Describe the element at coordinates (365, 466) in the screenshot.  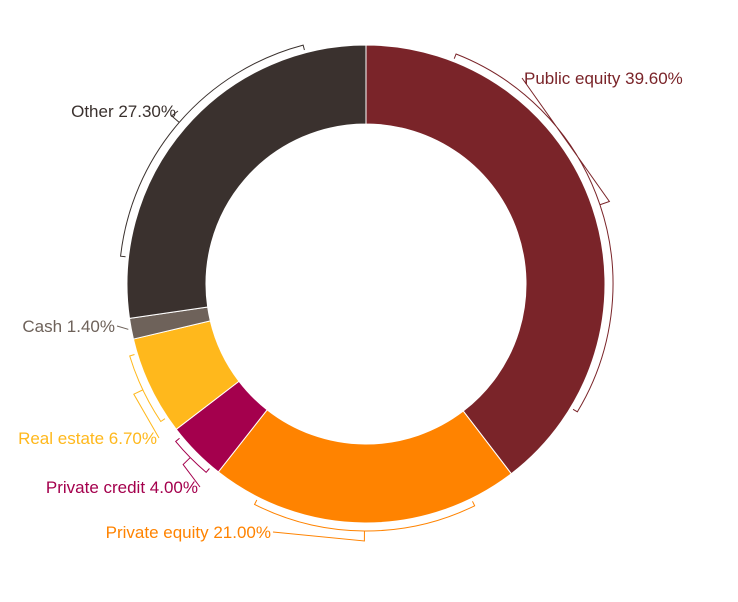
I see `slice-private-equity` at that location.